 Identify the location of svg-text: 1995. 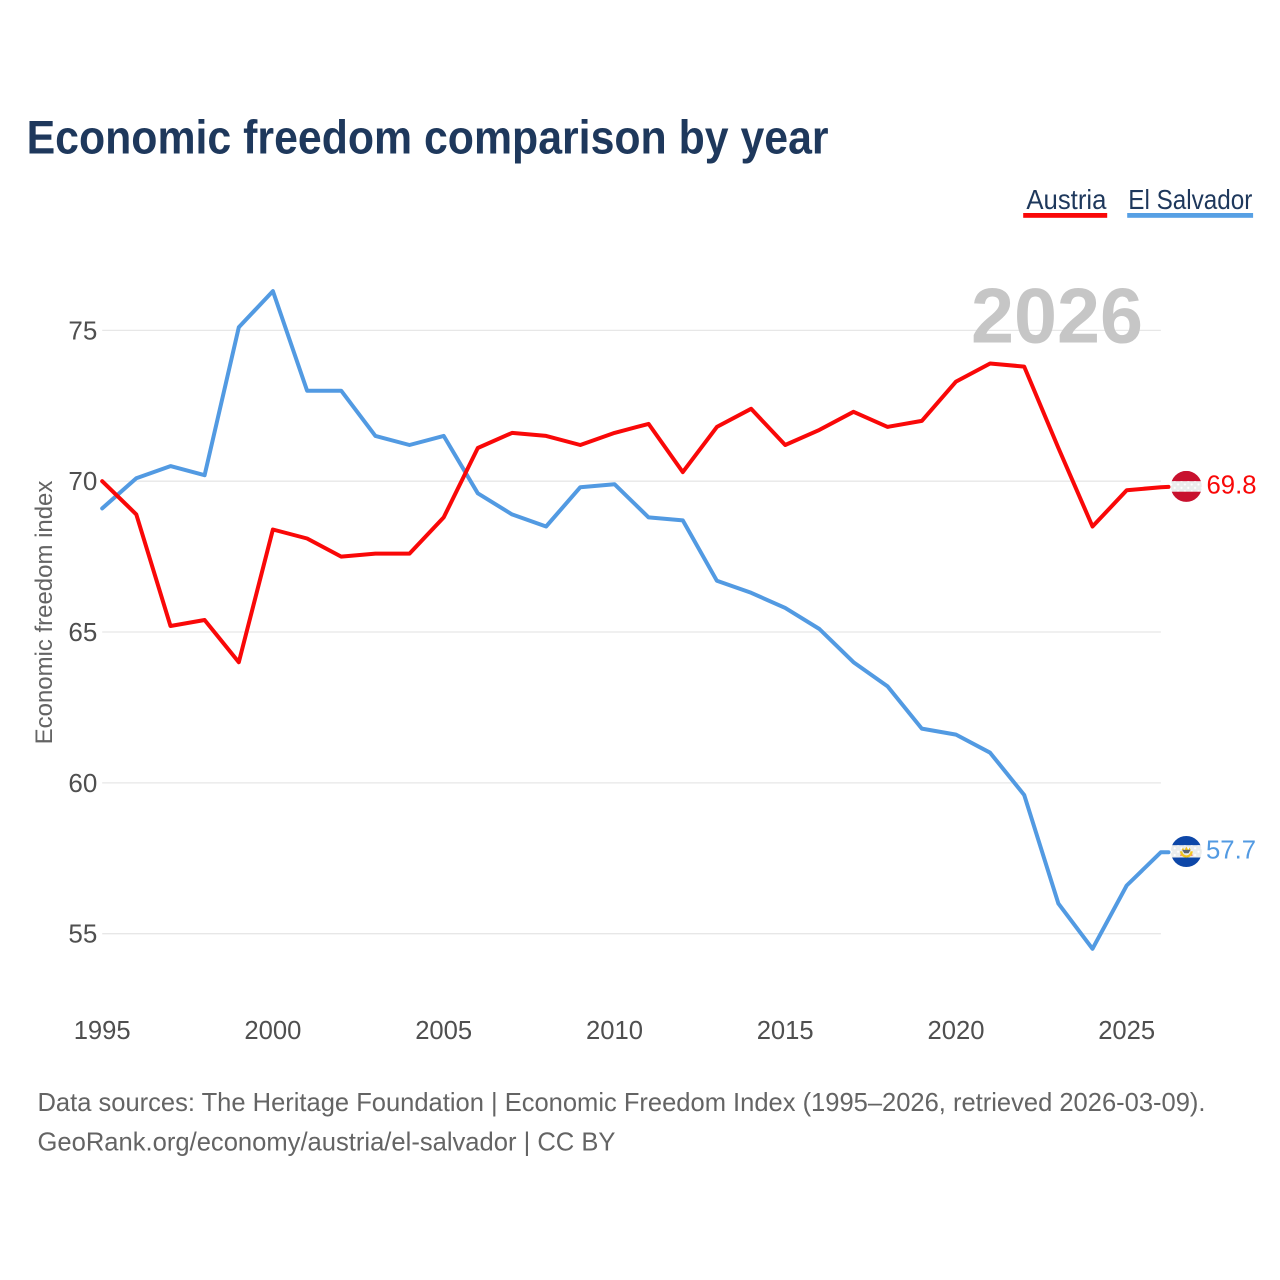
(102, 1030).